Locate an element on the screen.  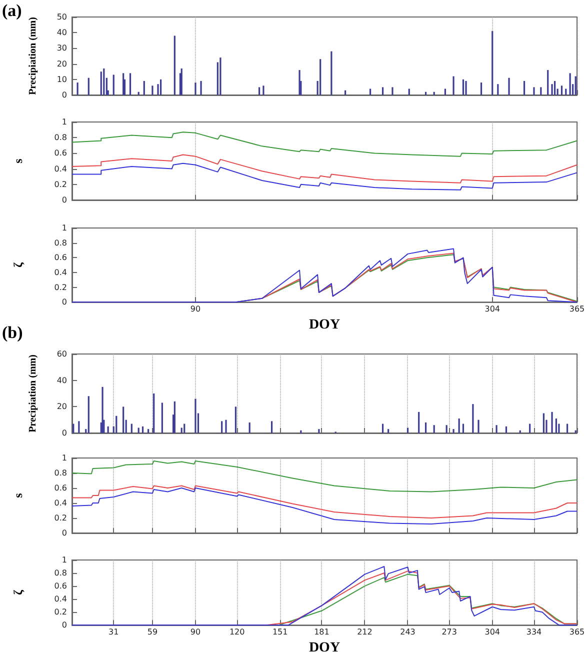
x-tick-label: 59 is located at coordinates (152, 632).